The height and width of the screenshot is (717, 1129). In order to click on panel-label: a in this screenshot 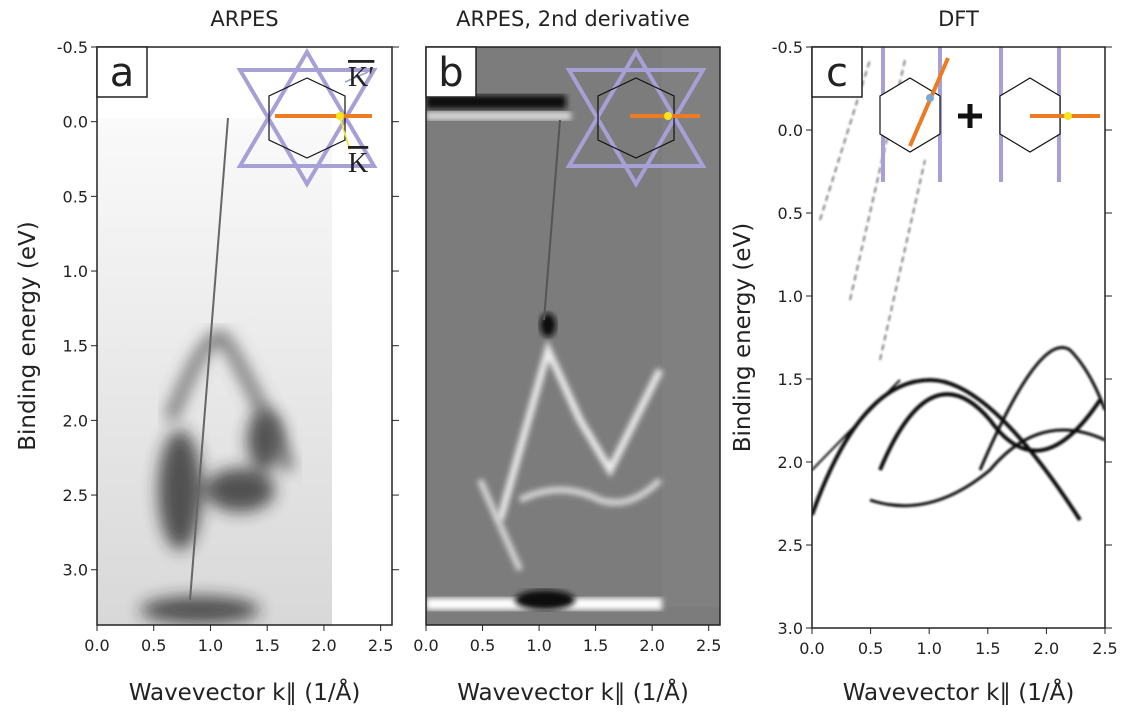, I will do `click(122, 73)`.